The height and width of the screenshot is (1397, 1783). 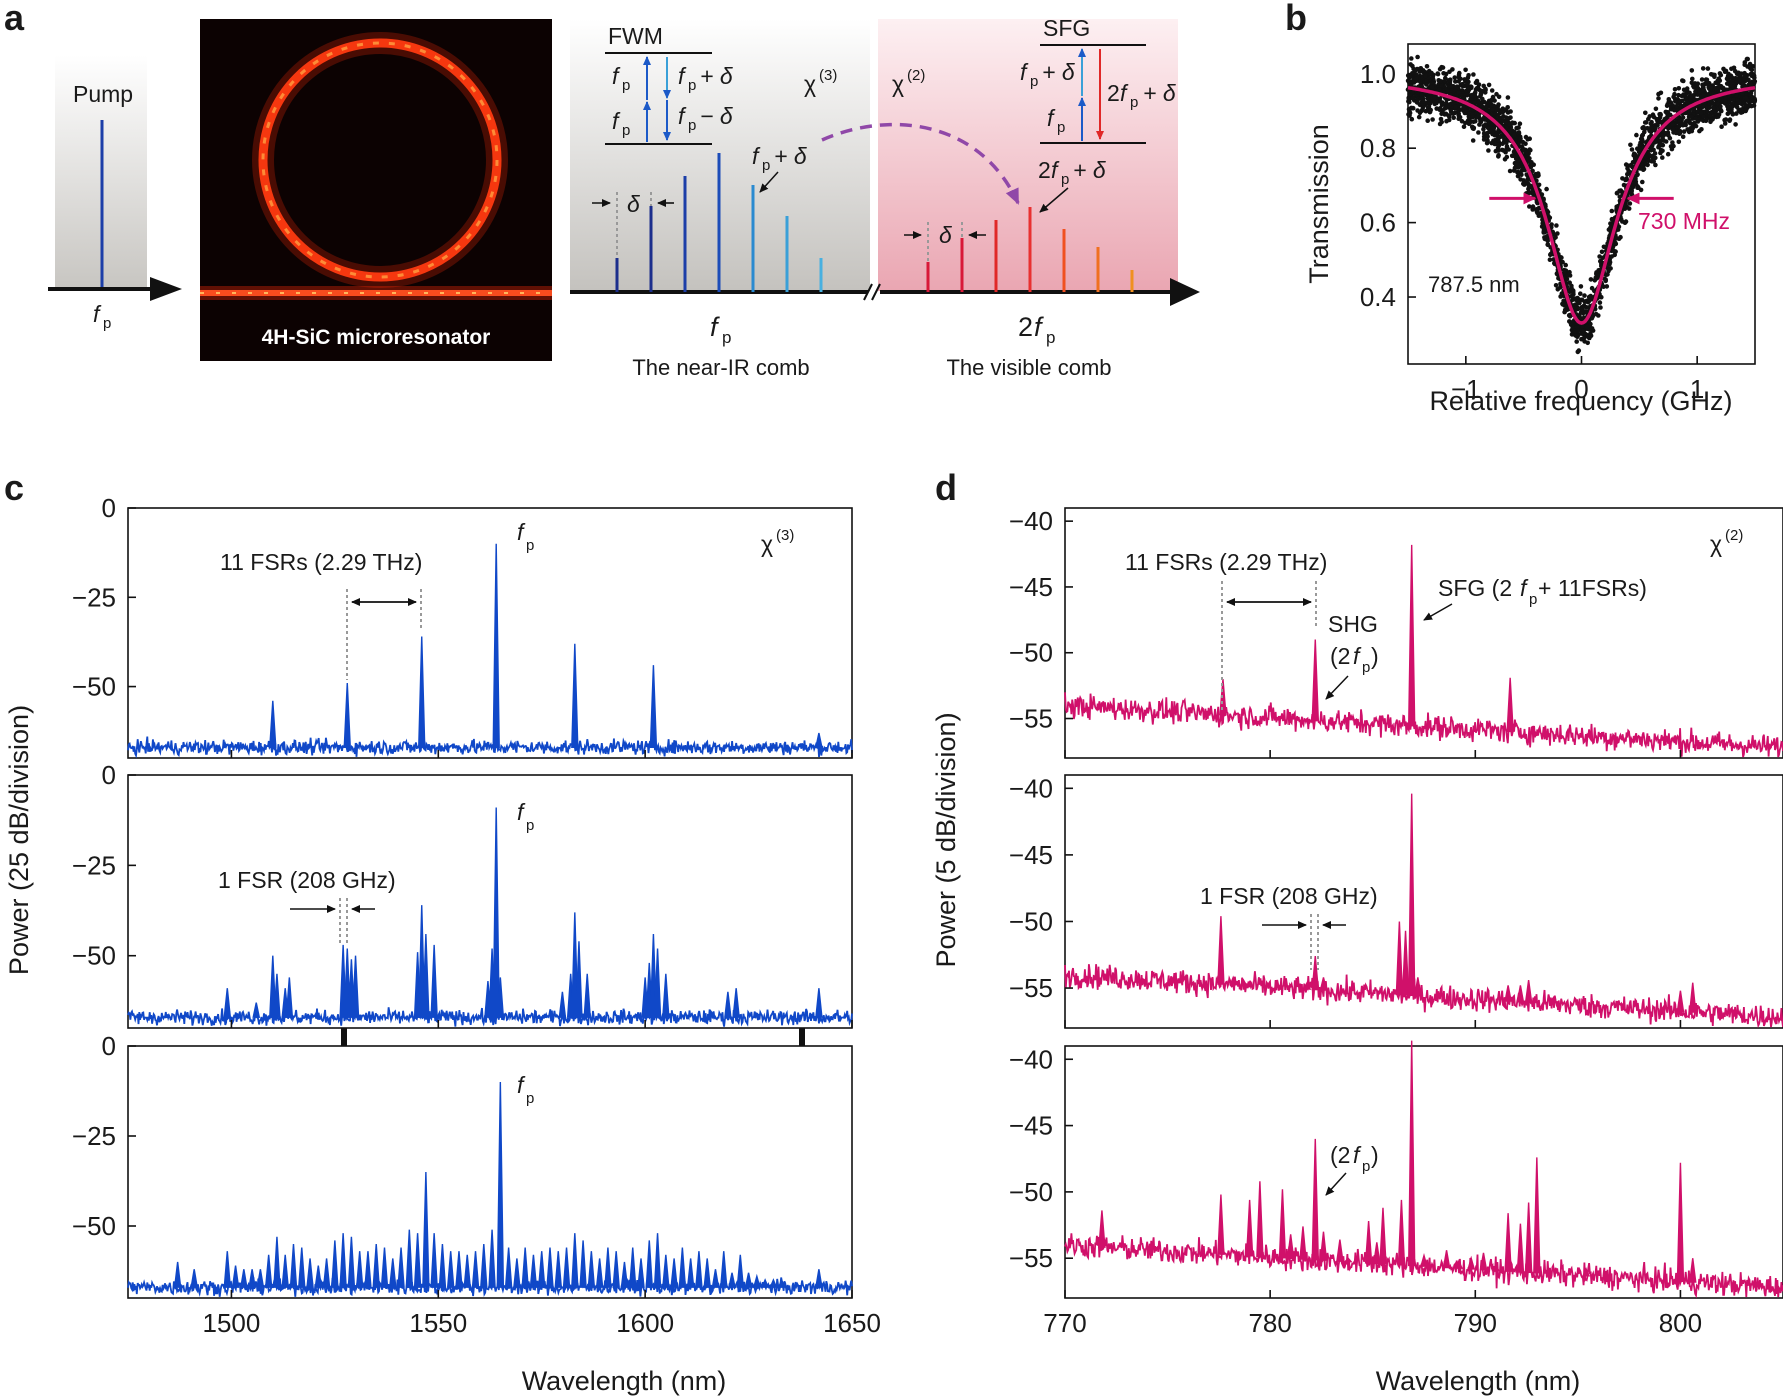 I want to click on chart-c-ytick-label: −50, so click(x=94, y=1226).